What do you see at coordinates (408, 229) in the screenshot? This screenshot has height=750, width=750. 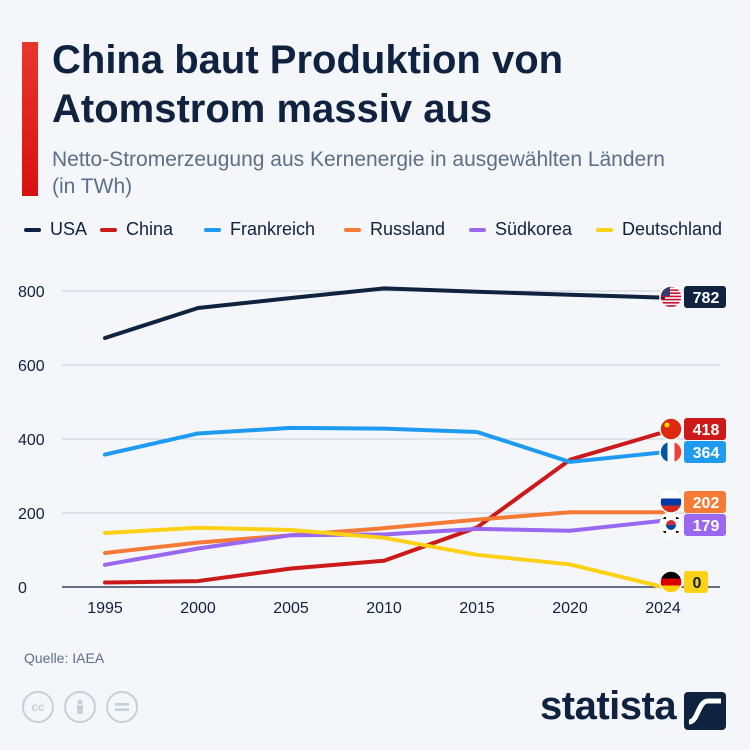 I see `legend-label: Russland` at bounding box center [408, 229].